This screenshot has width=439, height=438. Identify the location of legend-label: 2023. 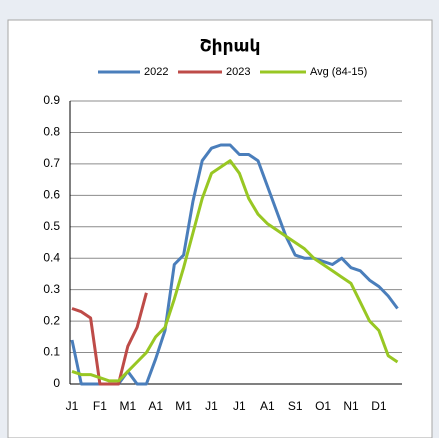
(238, 72).